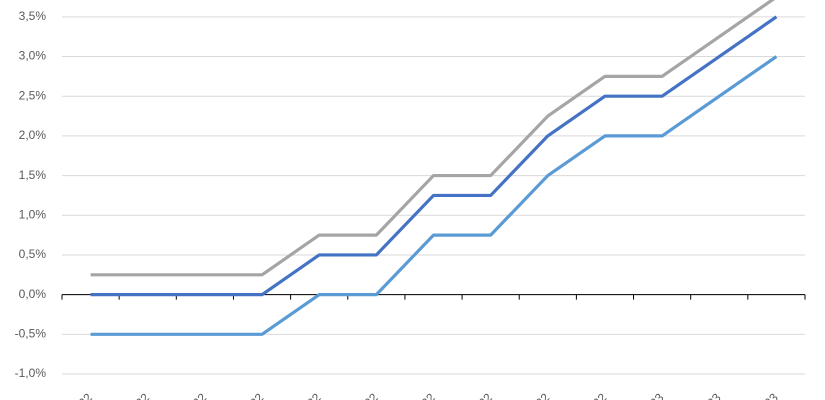  Describe the element at coordinates (33, 214) in the screenshot. I see `y-tick-label: 1,0%` at that location.